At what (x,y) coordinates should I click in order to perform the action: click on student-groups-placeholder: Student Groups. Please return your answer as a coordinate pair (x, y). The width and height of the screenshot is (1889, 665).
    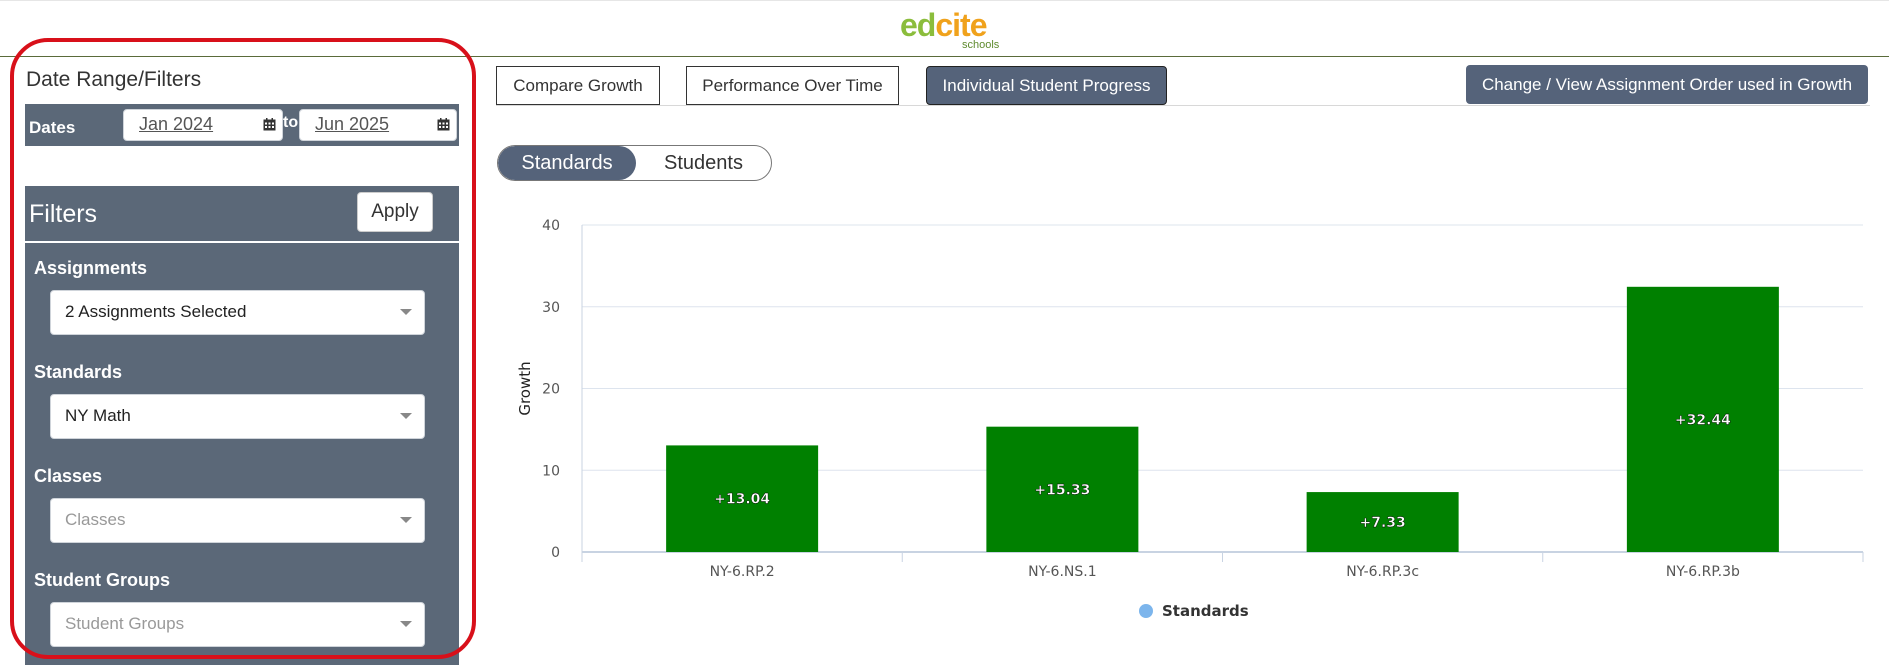
    Looking at the image, I should click on (125, 623).